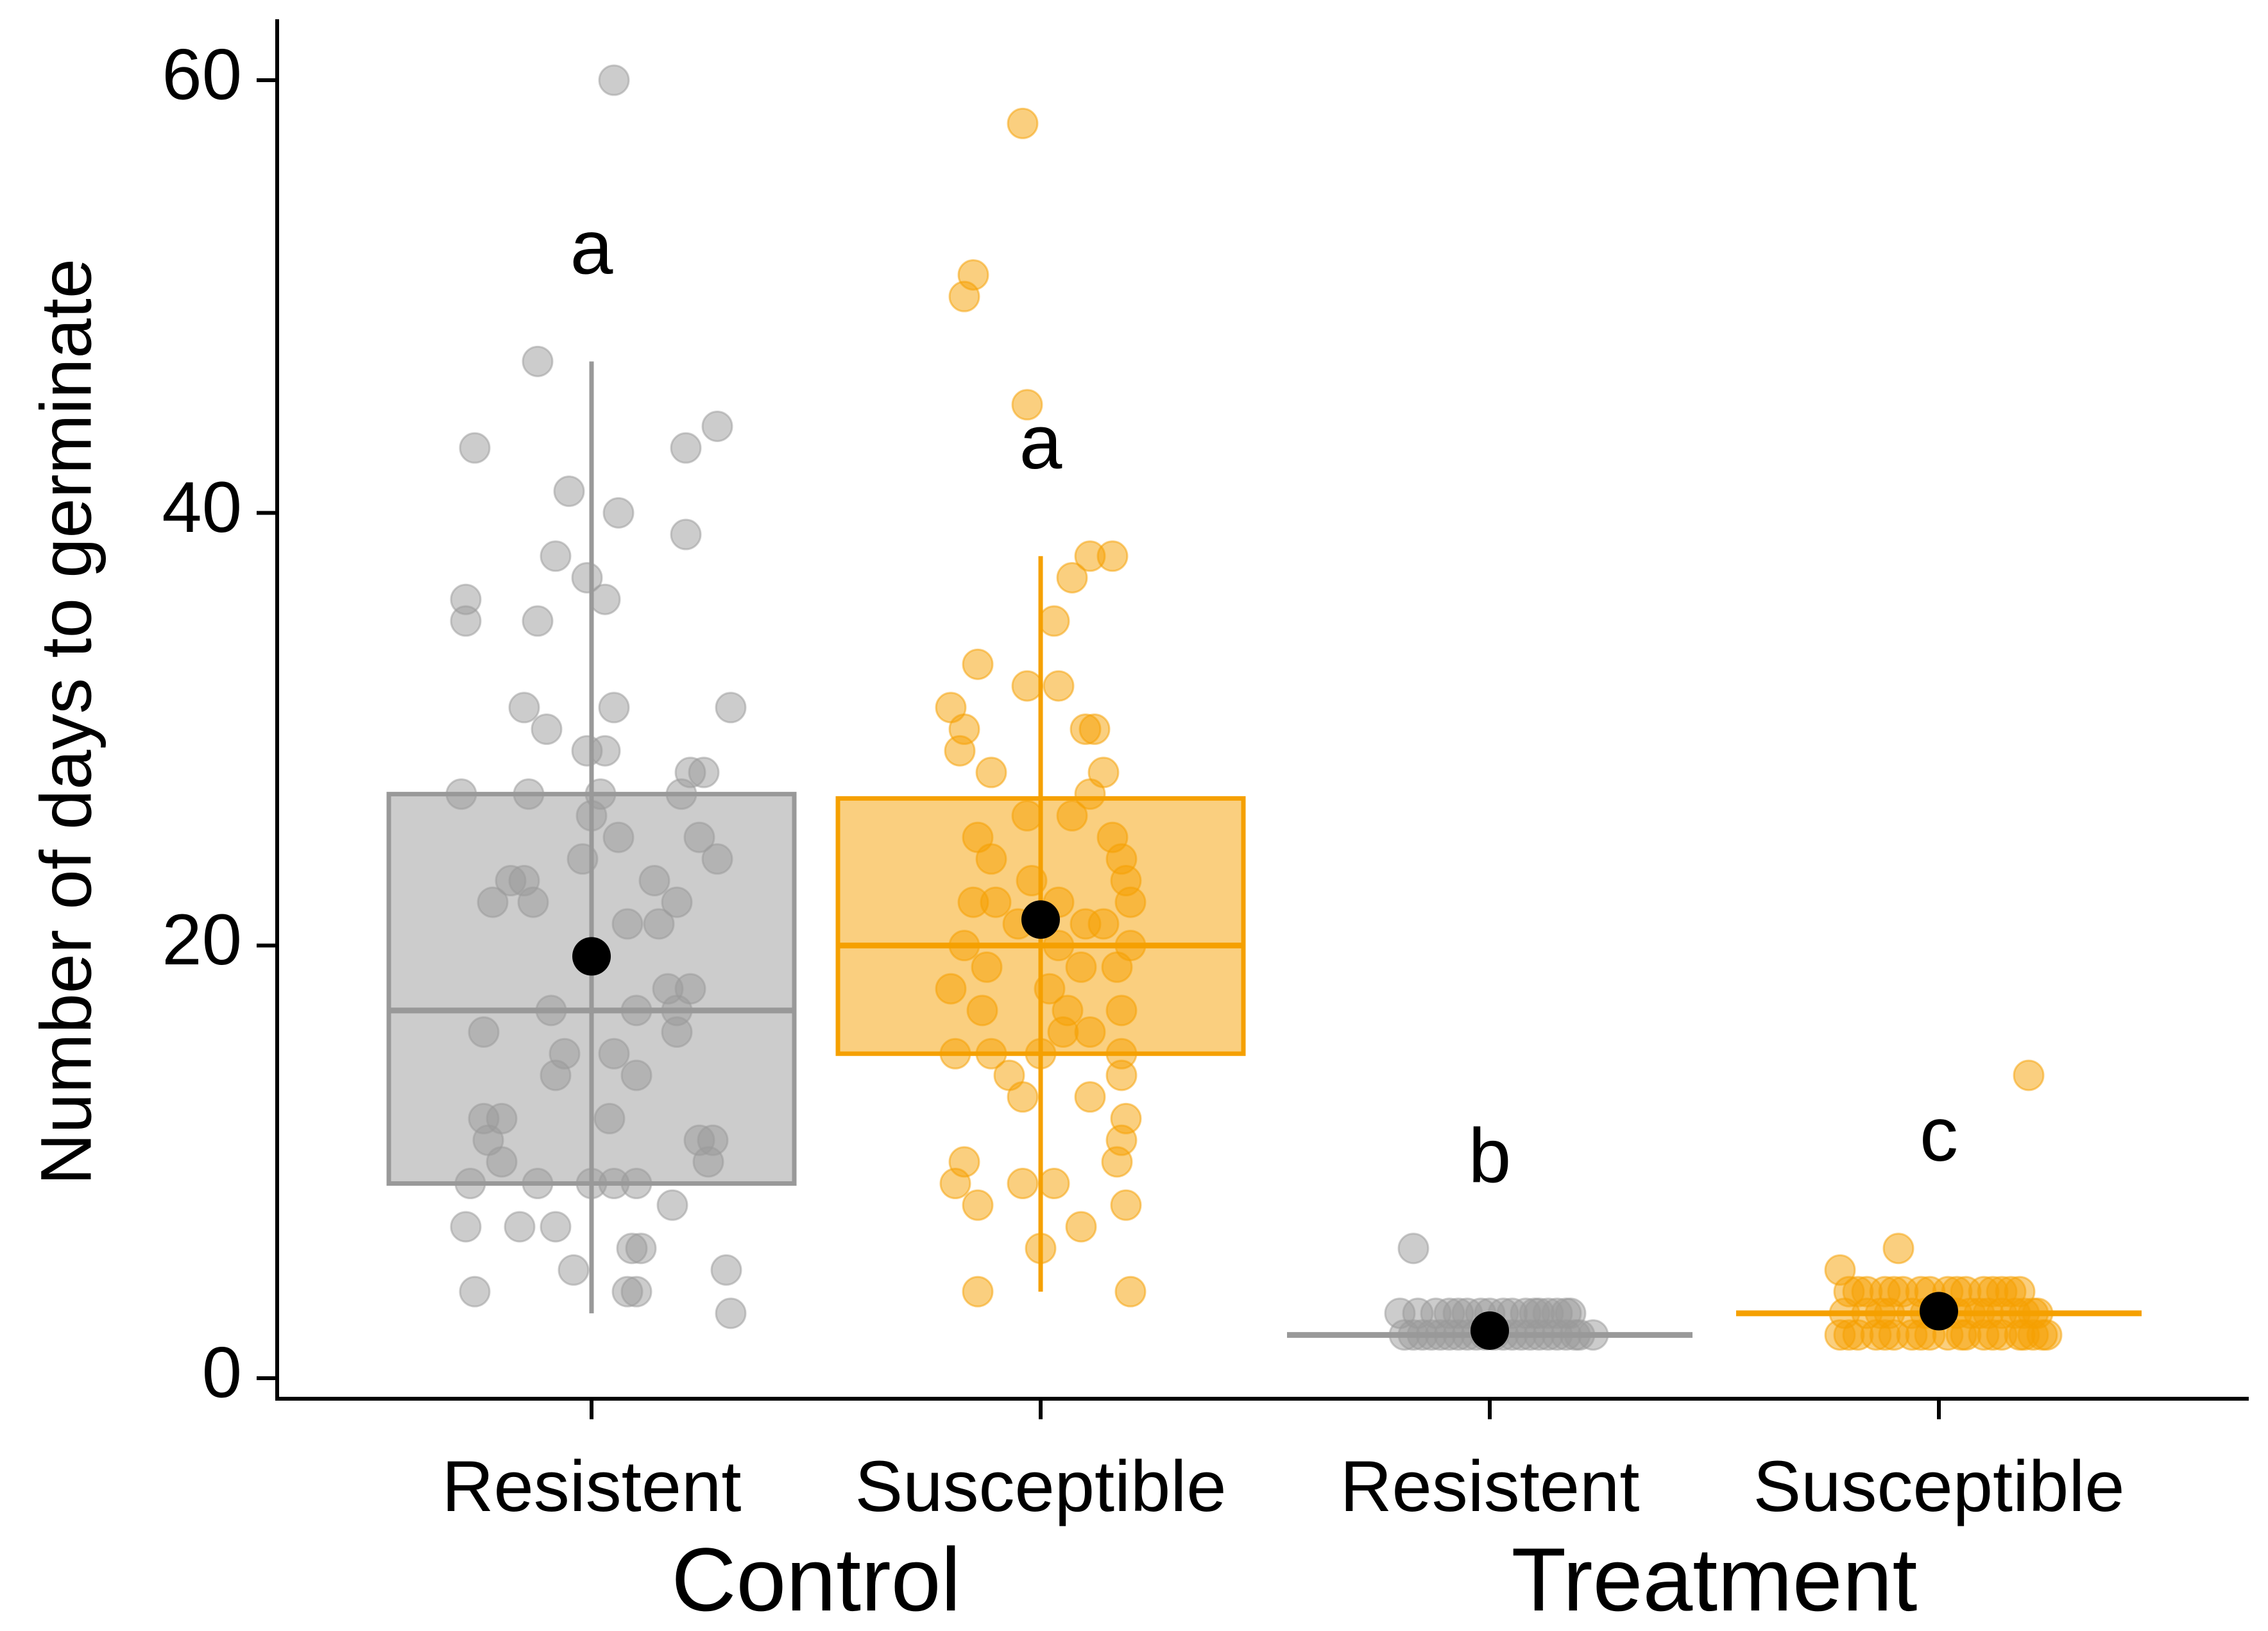 This screenshot has height=1631, width=2268. I want to click on y-axis-label: Number of days to germinate, so click(66, 722).